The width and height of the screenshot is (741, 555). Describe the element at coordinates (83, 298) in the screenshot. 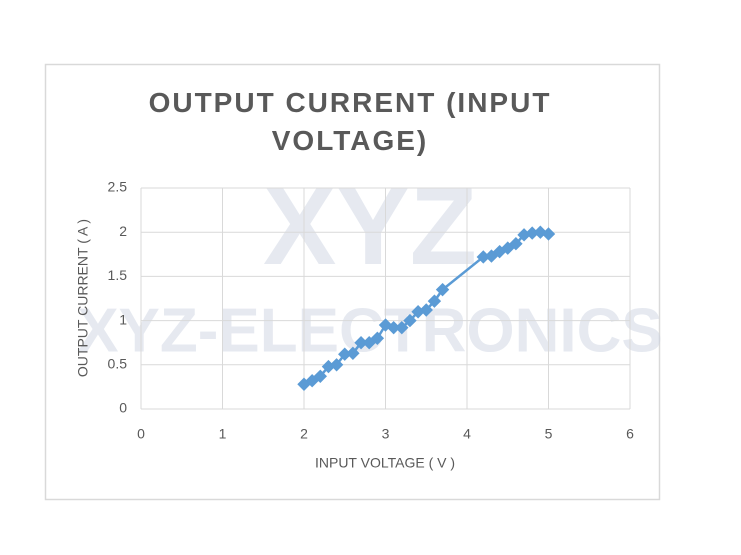

I see `y-axis-title: OUTPUT CURRENT ( A )` at that location.